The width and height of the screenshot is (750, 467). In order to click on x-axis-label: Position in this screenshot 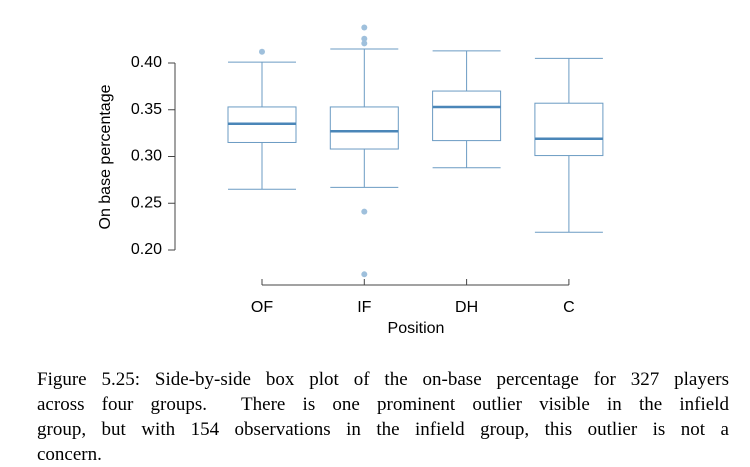, I will do `click(416, 328)`.